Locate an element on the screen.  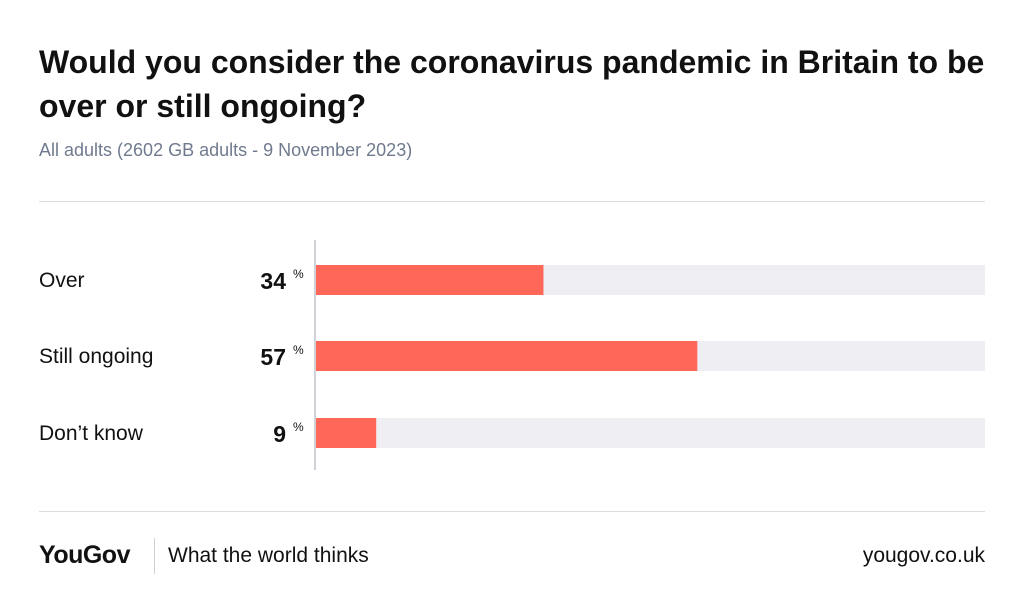
category-label: Still ongoing is located at coordinates (96, 356).